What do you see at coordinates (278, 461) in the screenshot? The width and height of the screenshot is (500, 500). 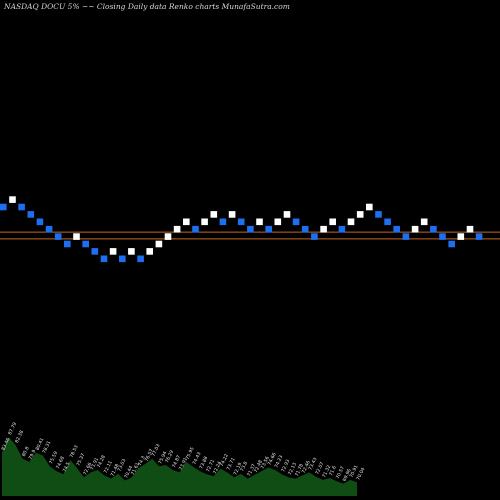 I see `volume-label: 74.23` at bounding box center [278, 461].